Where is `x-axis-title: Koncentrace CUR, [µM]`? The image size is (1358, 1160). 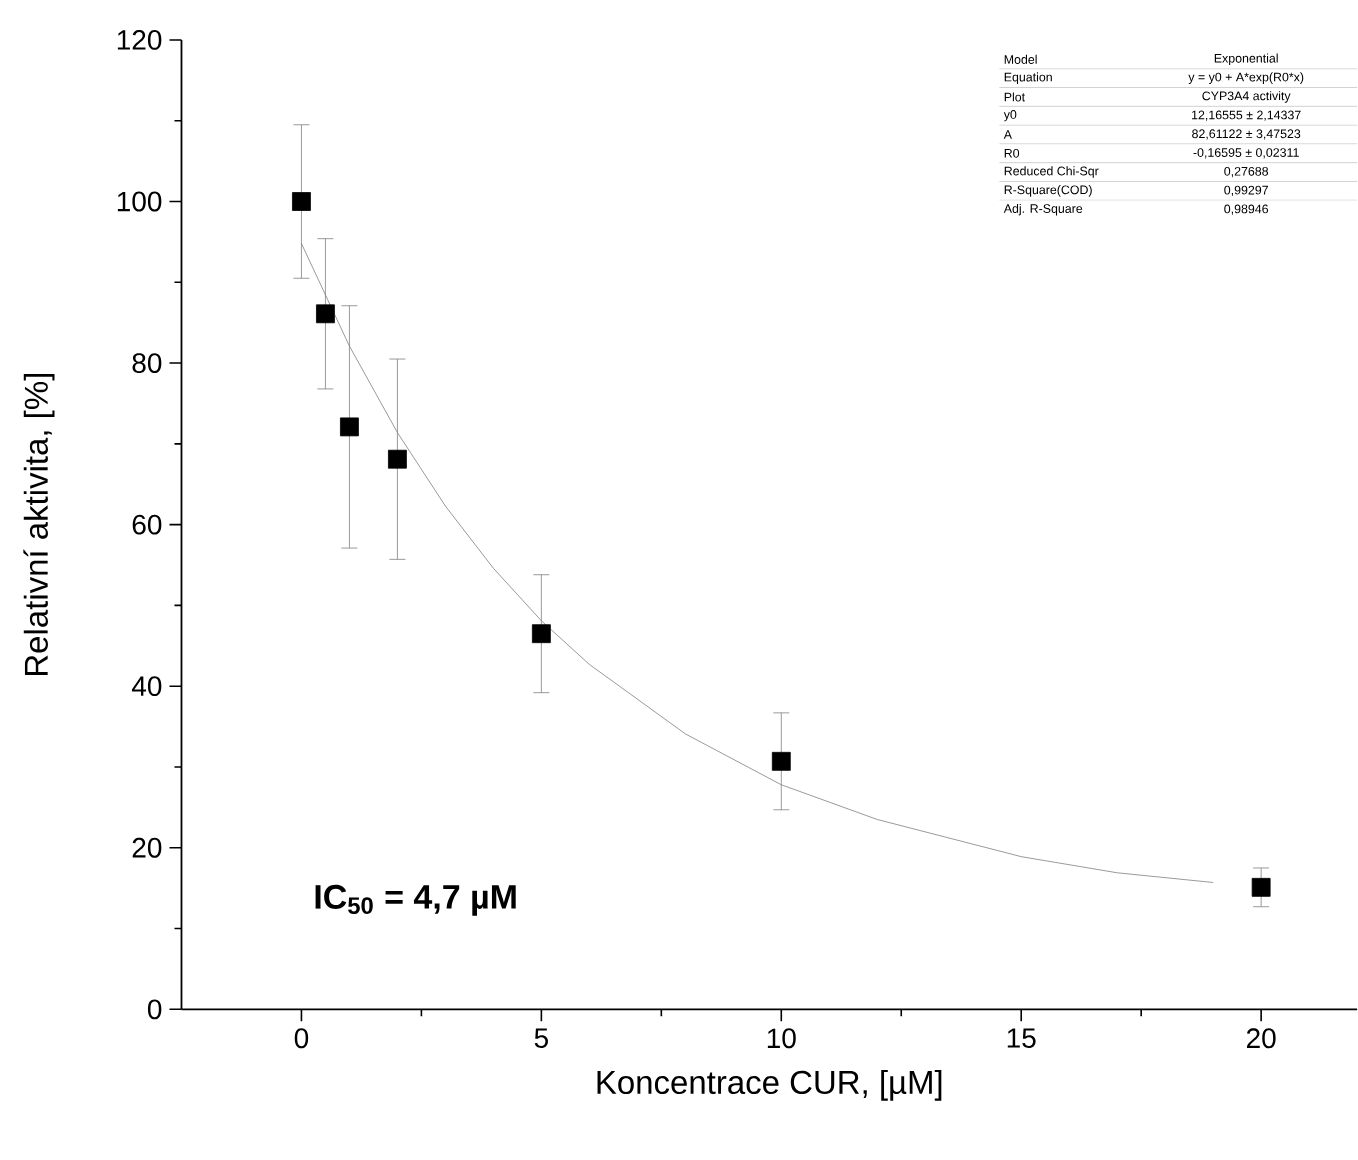
x-axis-title: Koncentrace CUR, [µM] is located at coordinates (769, 1086).